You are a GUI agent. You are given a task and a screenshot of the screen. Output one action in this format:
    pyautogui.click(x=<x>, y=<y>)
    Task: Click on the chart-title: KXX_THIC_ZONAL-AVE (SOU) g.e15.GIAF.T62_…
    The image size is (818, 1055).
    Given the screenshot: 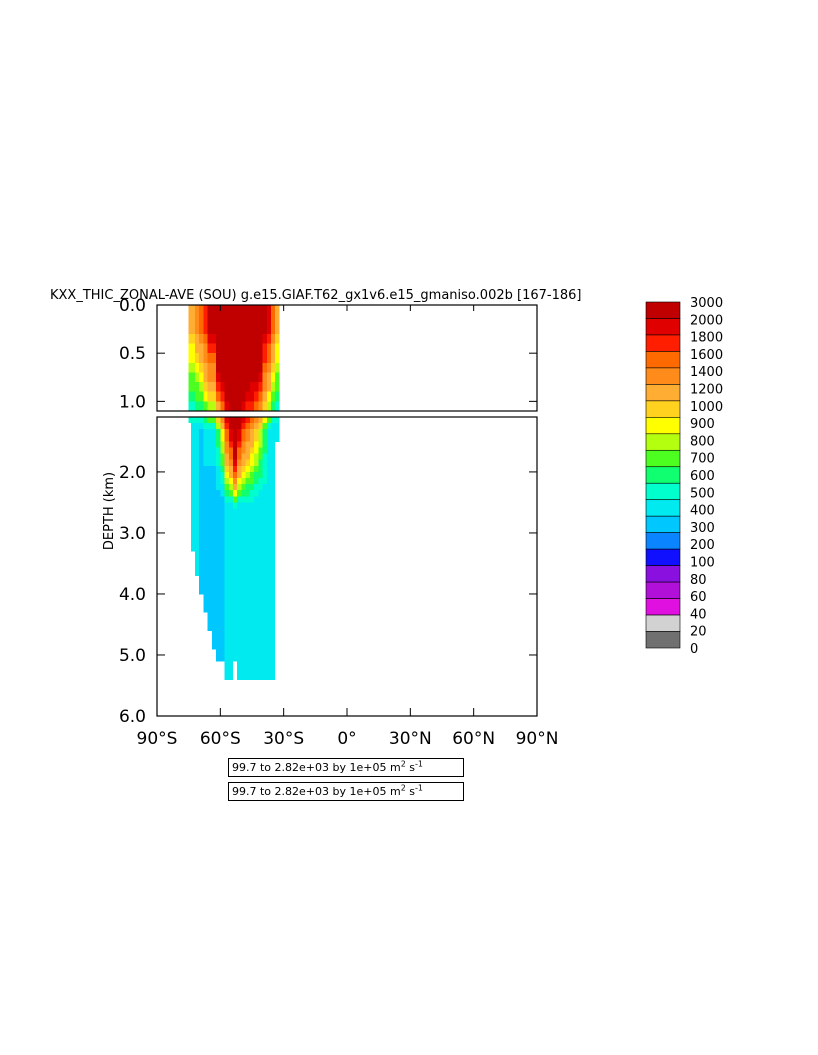 What is the action you would take?
    pyautogui.click(x=315, y=295)
    